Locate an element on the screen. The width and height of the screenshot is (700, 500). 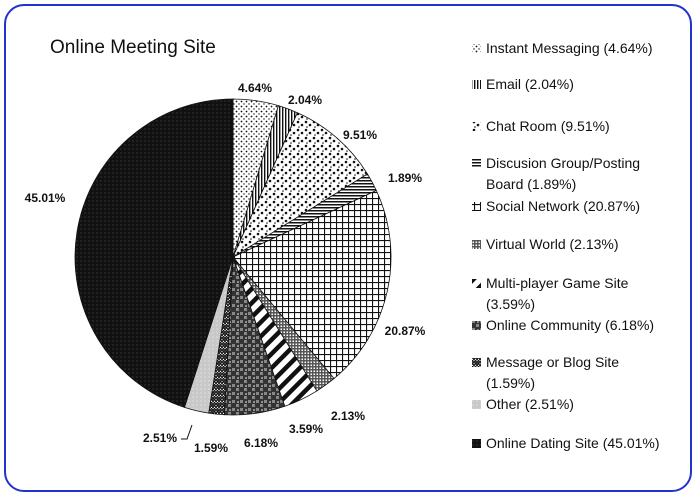
slice-label: 6.18% is located at coordinates (261, 443).